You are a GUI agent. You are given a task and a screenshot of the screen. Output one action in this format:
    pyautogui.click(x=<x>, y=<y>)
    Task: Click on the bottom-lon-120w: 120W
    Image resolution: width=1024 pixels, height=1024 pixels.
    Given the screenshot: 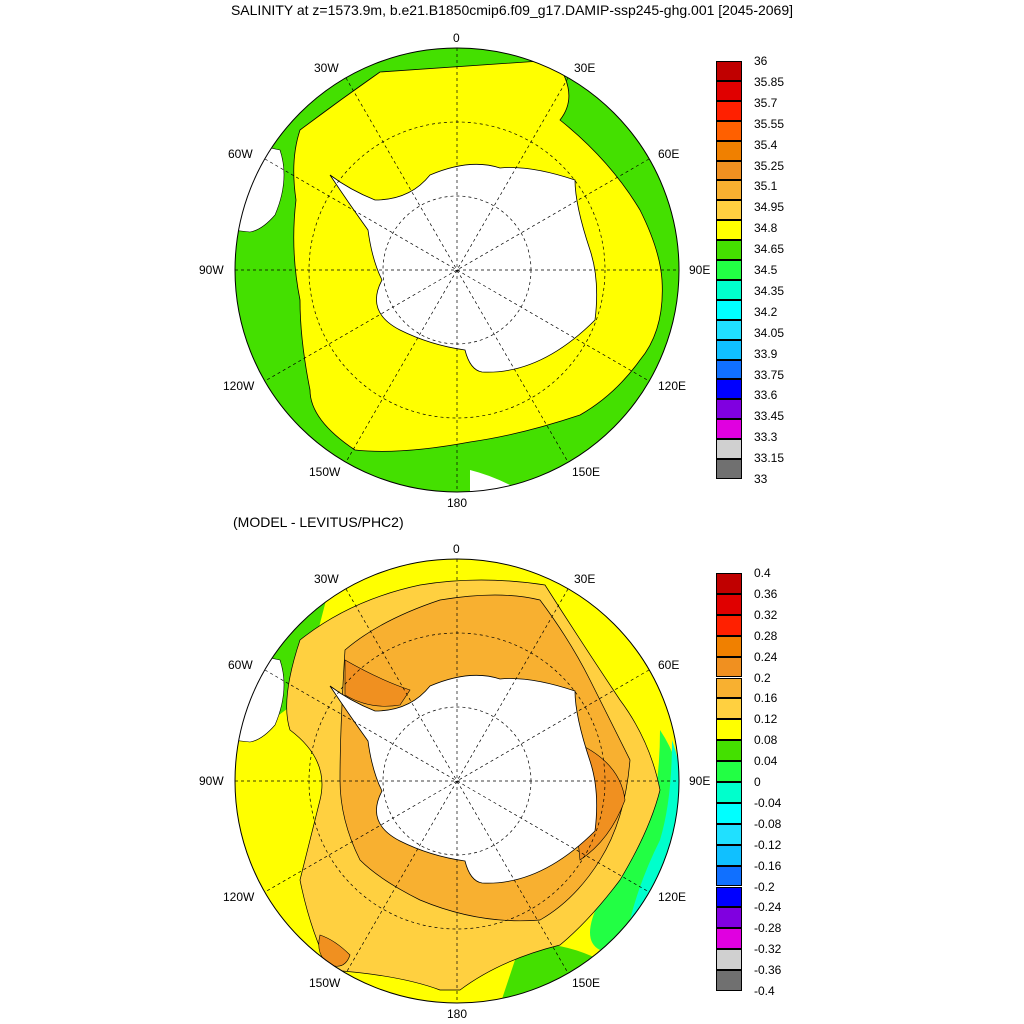 What is the action you would take?
    pyautogui.click(x=239, y=897)
    